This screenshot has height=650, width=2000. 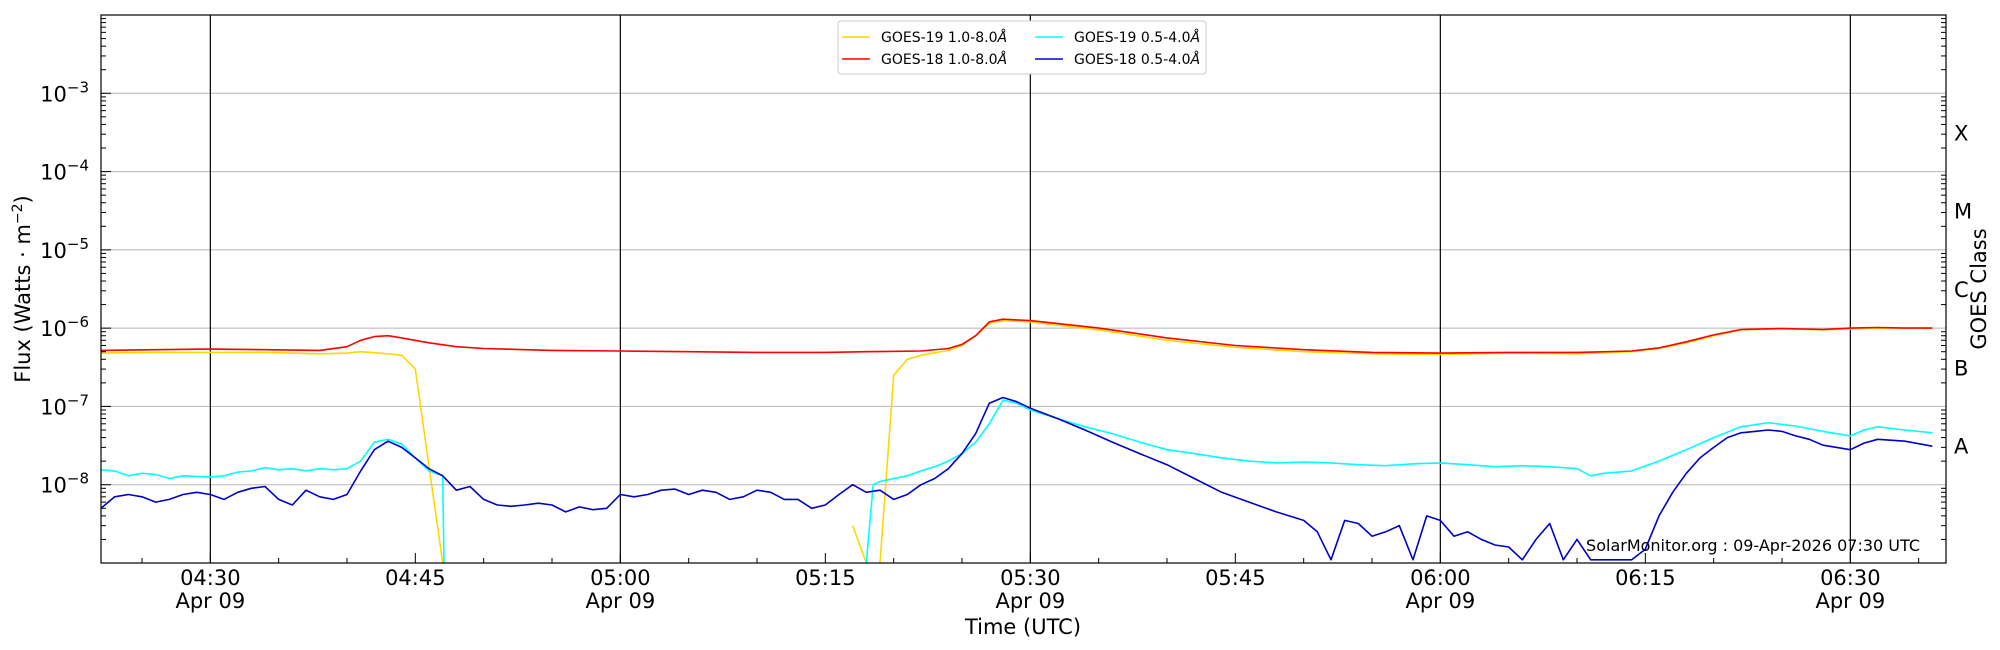 I want to click on y-axis-label-exp: −2, so click(x=18, y=213).